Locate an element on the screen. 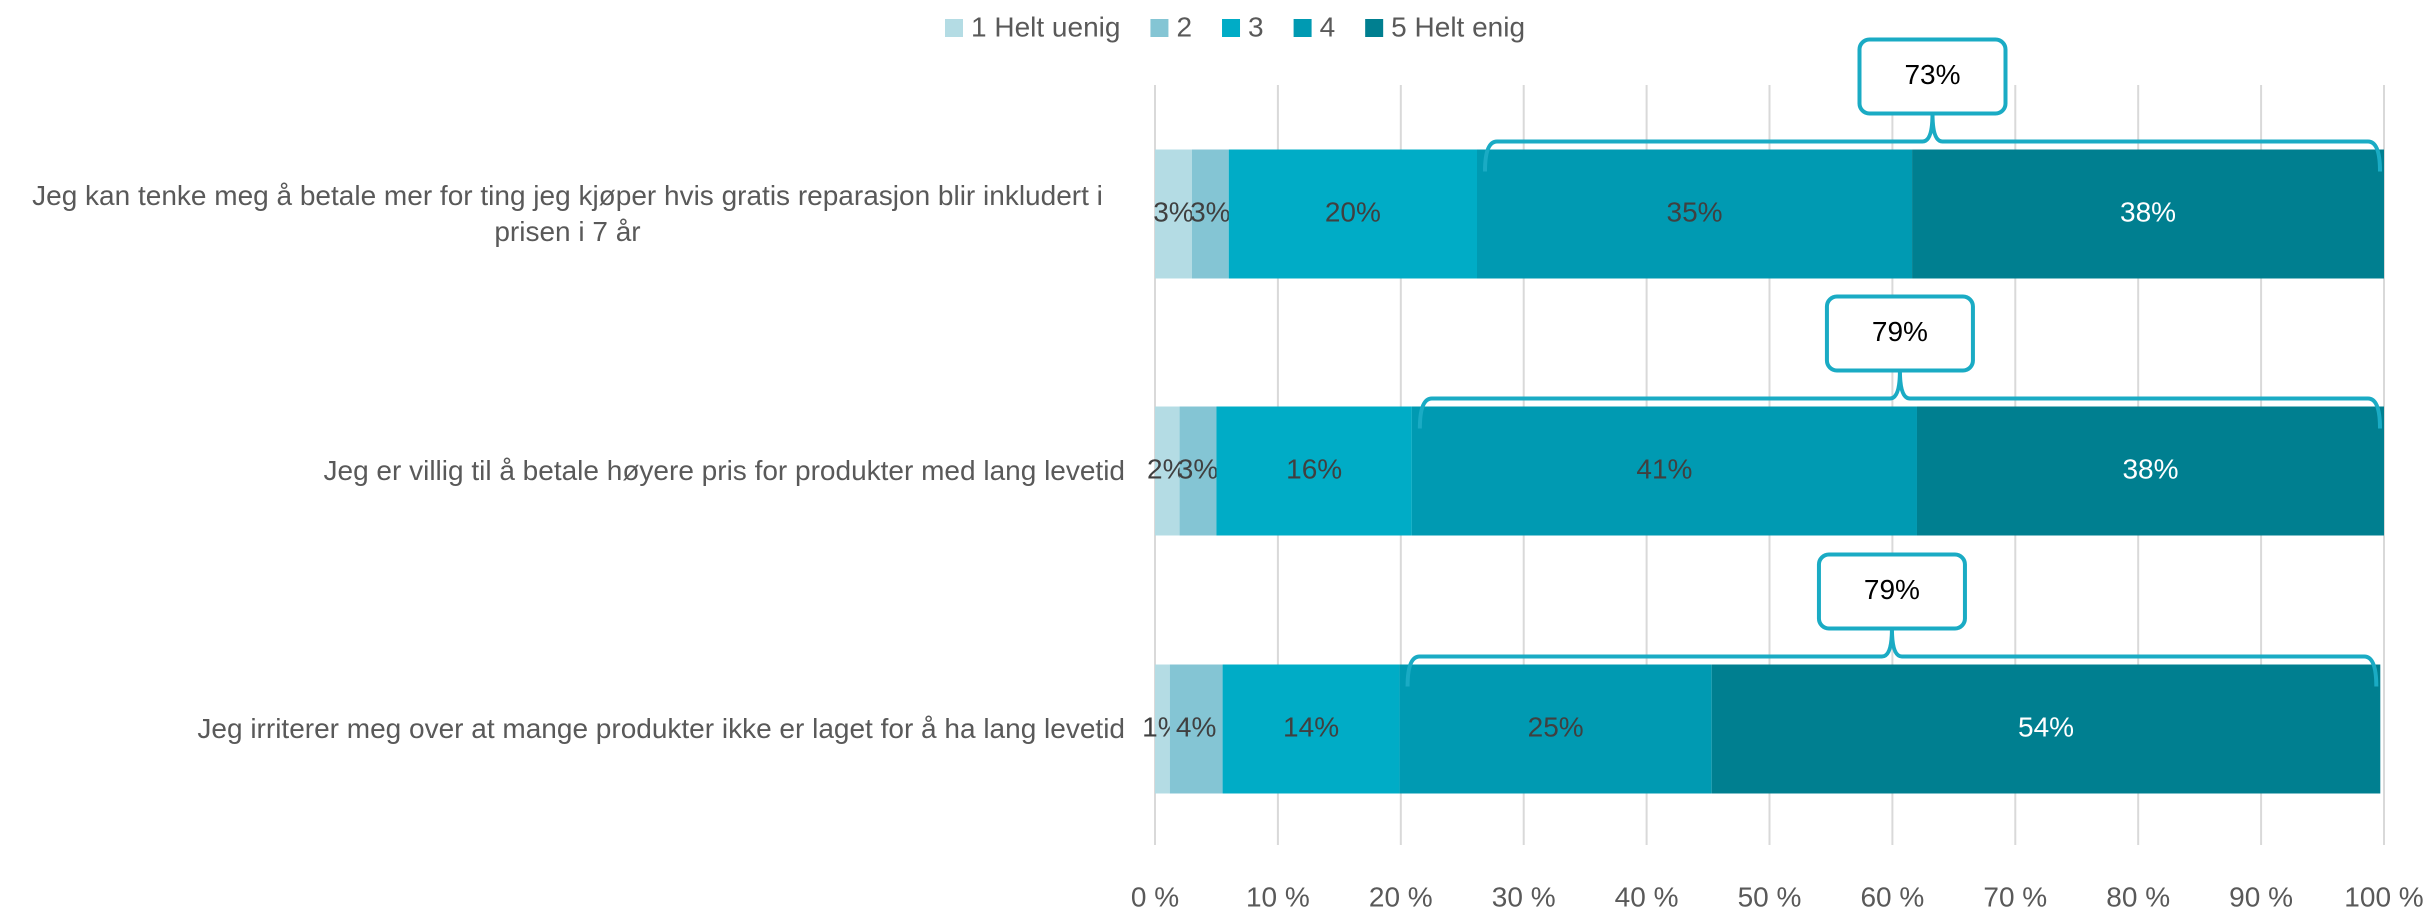 The image size is (2430, 913). x-tick-label: 50 % is located at coordinates (1770, 896).